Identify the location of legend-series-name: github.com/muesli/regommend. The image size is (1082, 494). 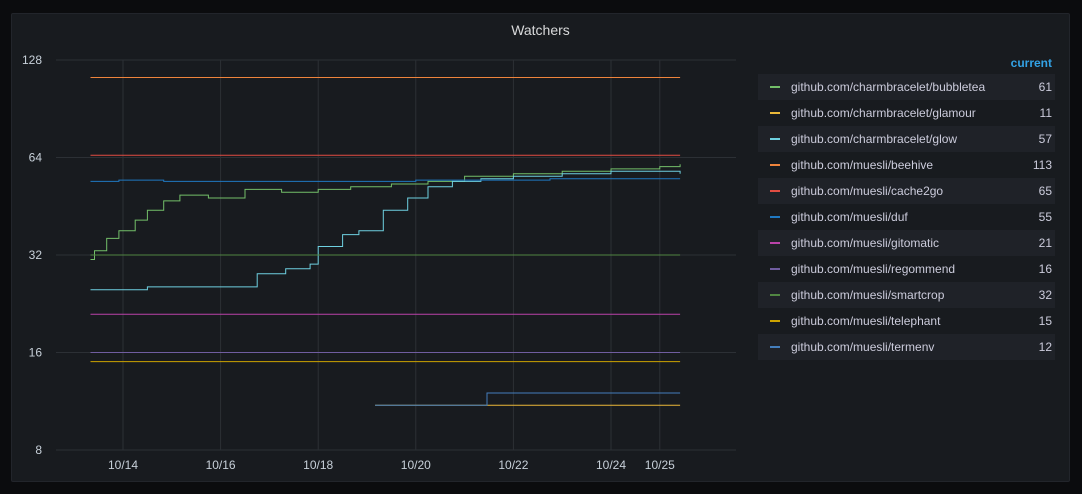
(873, 269).